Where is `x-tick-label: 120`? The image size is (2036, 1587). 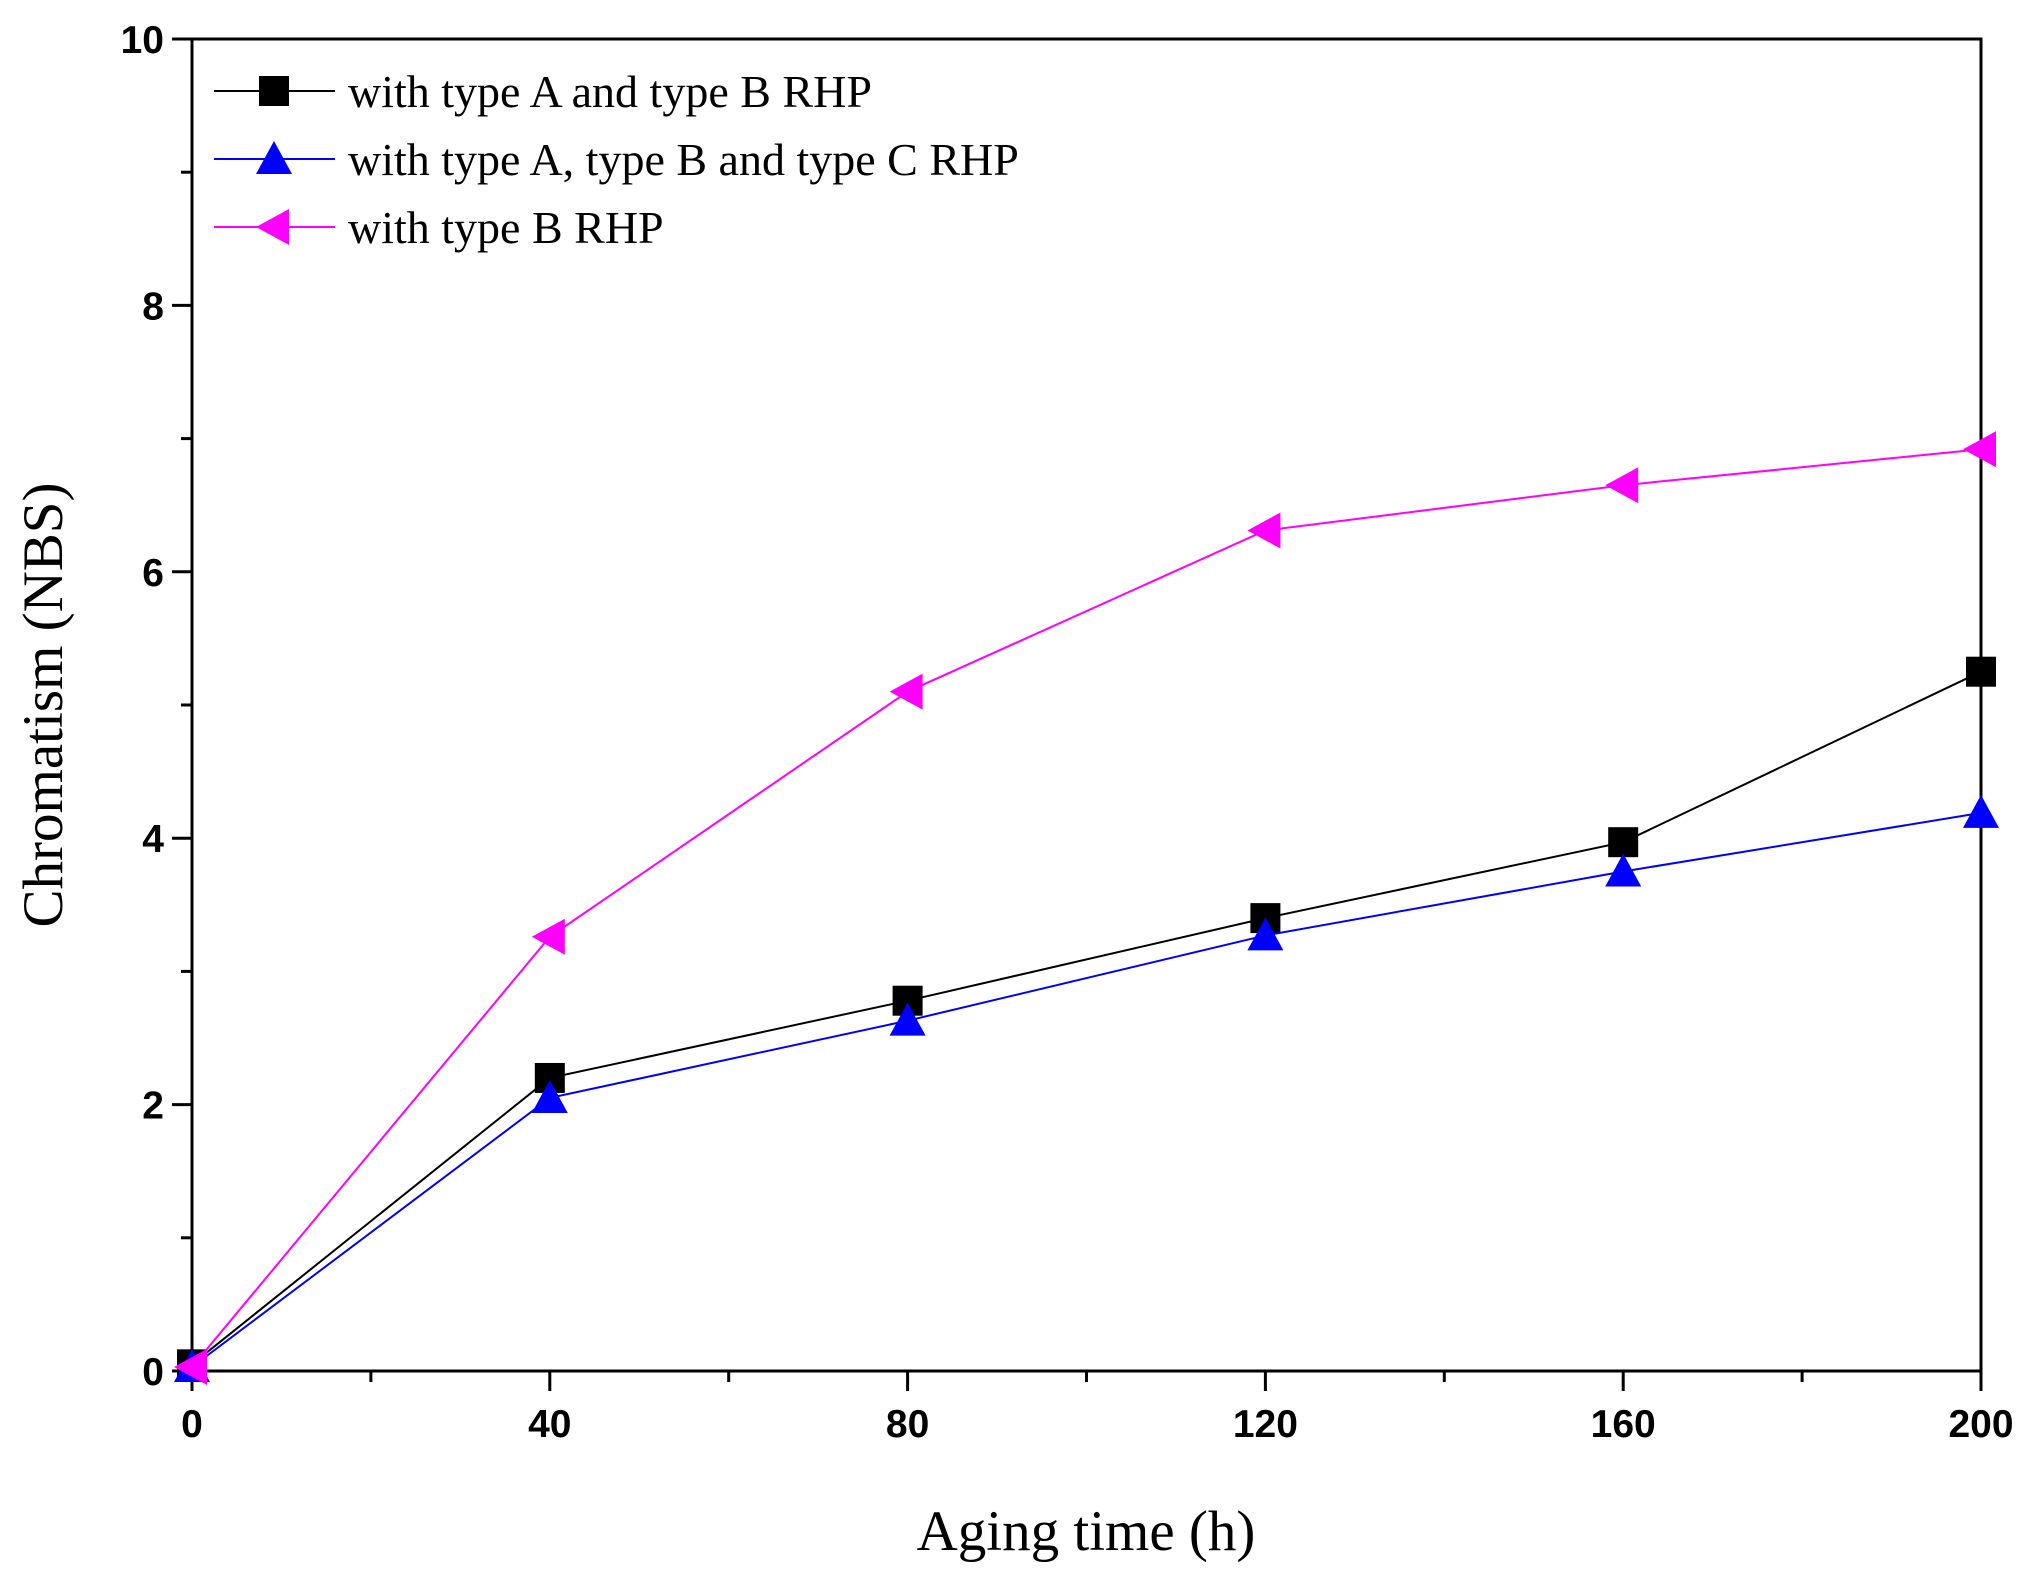 x-tick-label: 120 is located at coordinates (1265, 1424).